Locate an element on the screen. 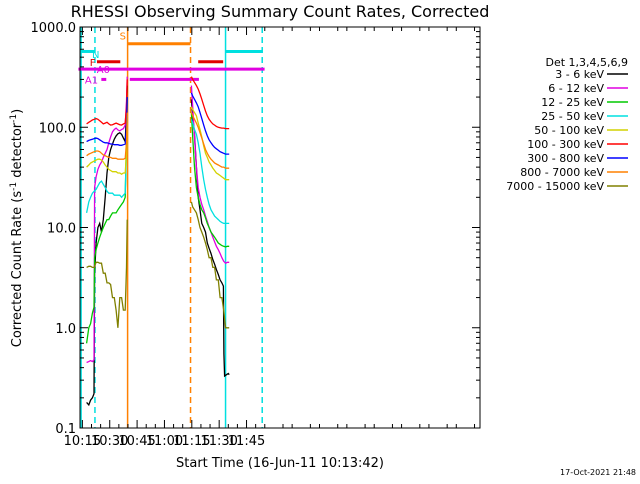 The height and width of the screenshot is (484, 640). legend-label-50-100kev: 50 - 100 keV is located at coordinates (569, 130).